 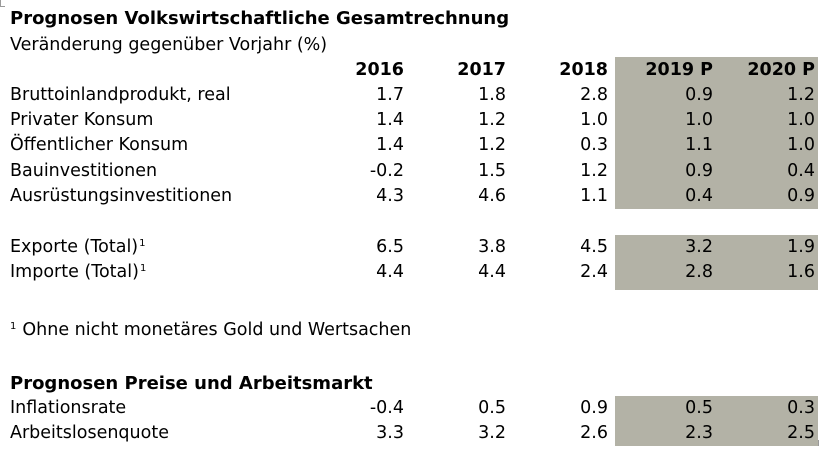 What do you see at coordinates (699, 272) in the screenshot?
I see `cell-value-forecast: 2.8` at bounding box center [699, 272].